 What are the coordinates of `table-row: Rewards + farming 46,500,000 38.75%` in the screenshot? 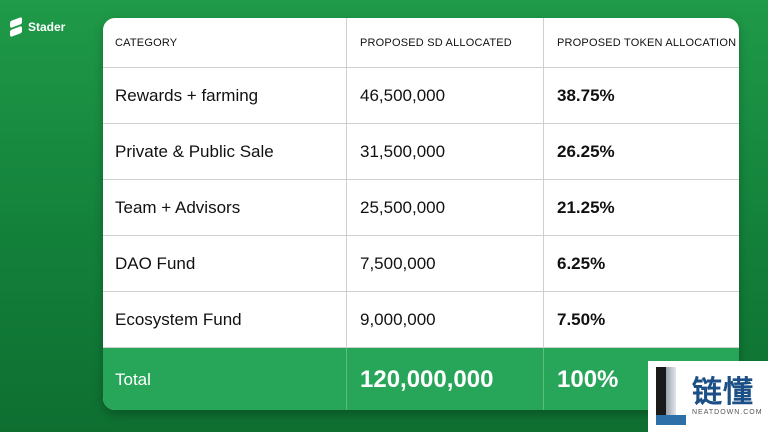 It's located at (421, 96).